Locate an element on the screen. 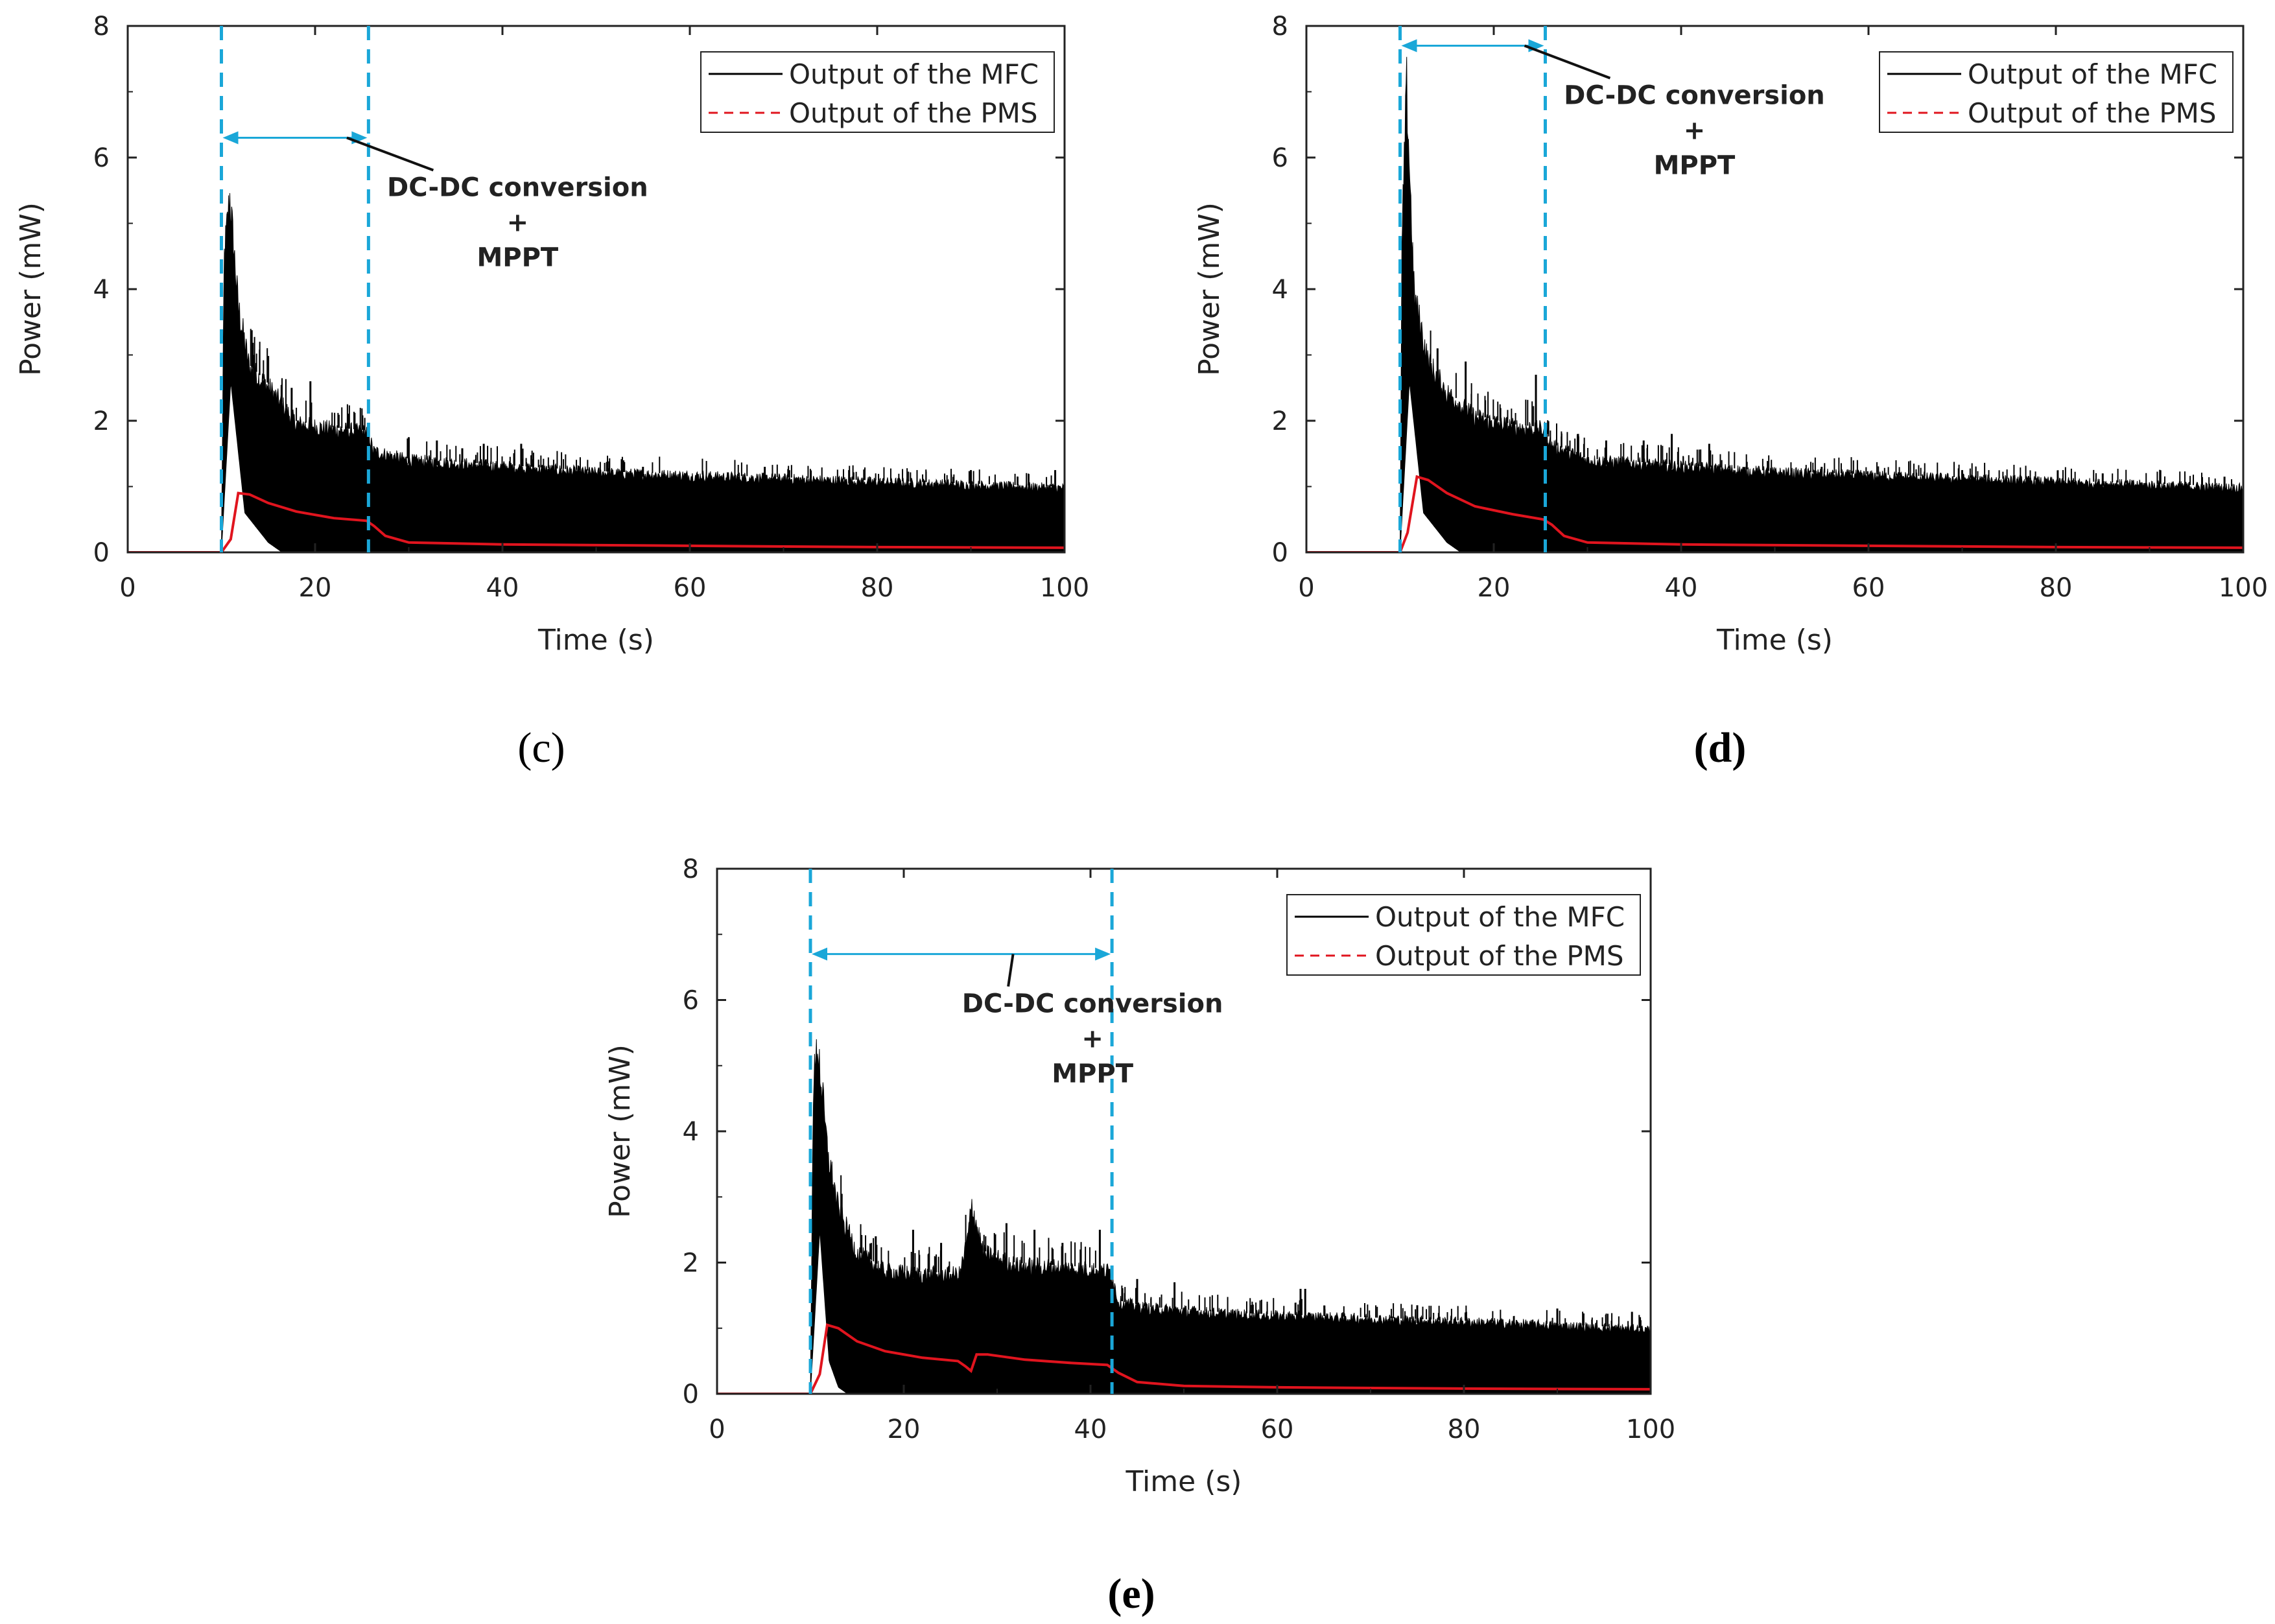 This screenshot has height=1624, width=2275. panel-label-e: (e) is located at coordinates (1131, 1594).